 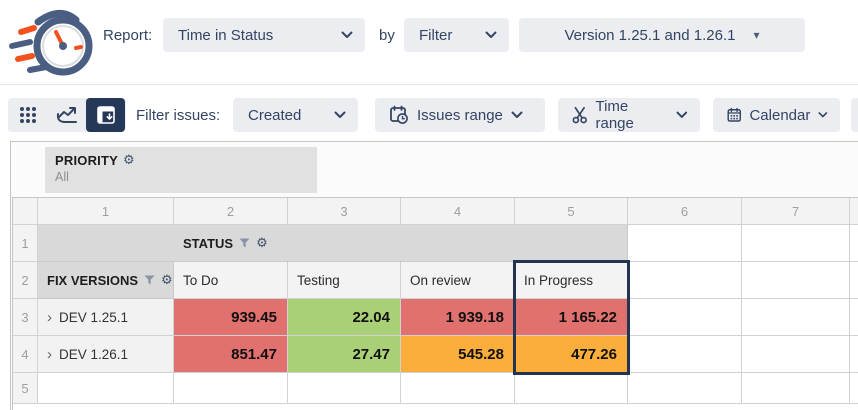 I want to click on scissors-icon, so click(x=579, y=115).